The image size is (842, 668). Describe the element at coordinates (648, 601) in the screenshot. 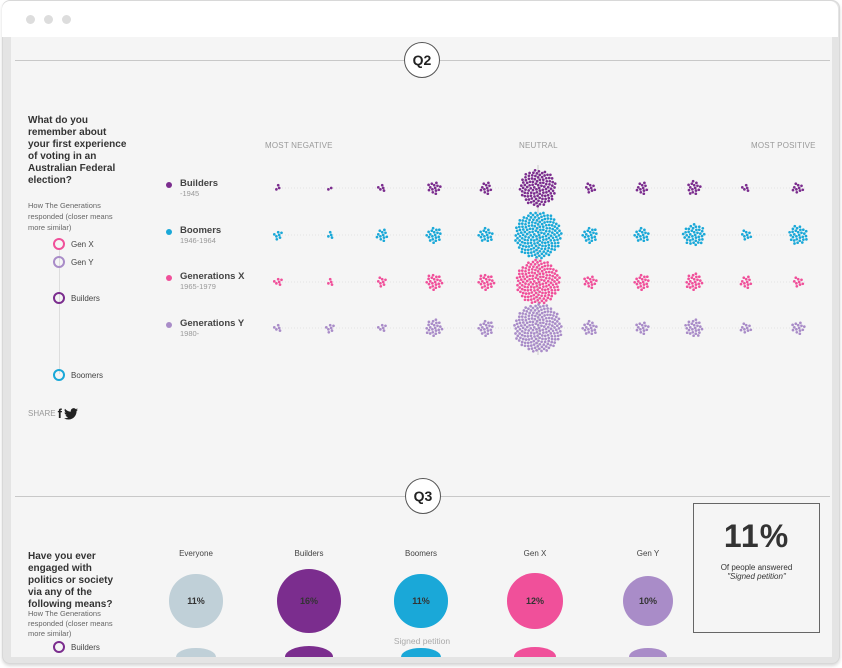

I see `percent-bubble: 10%` at that location.